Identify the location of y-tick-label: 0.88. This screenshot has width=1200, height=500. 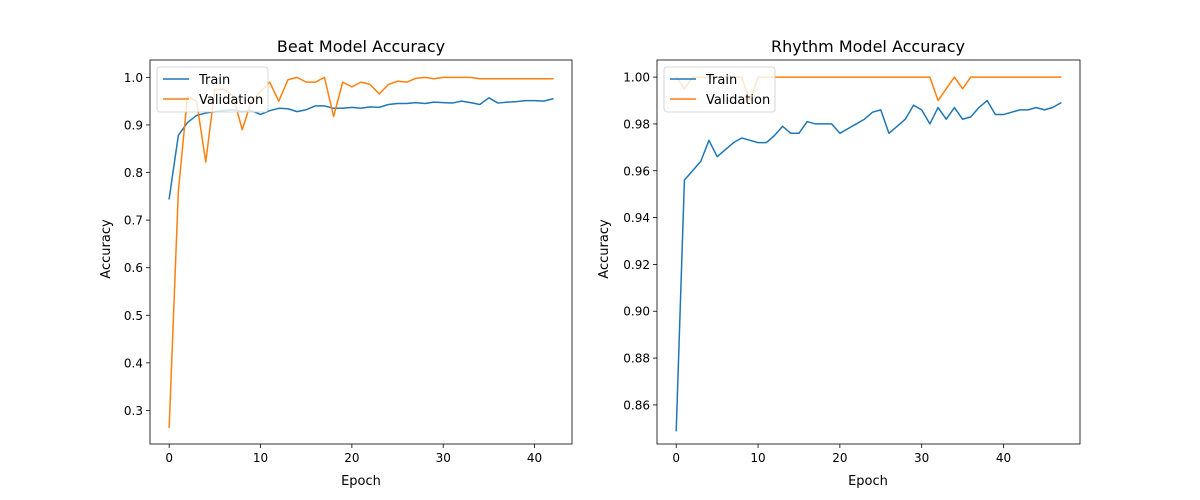
(636, 359).